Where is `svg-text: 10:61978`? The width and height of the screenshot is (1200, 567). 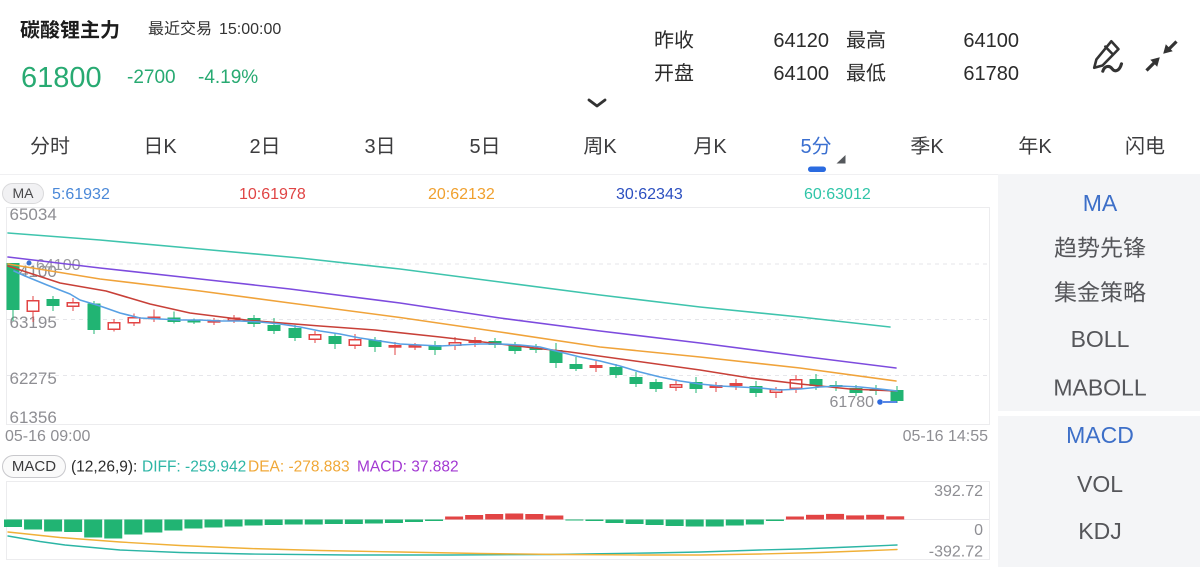 svg-text: 10:61978 is located at coordinates (272, 194).